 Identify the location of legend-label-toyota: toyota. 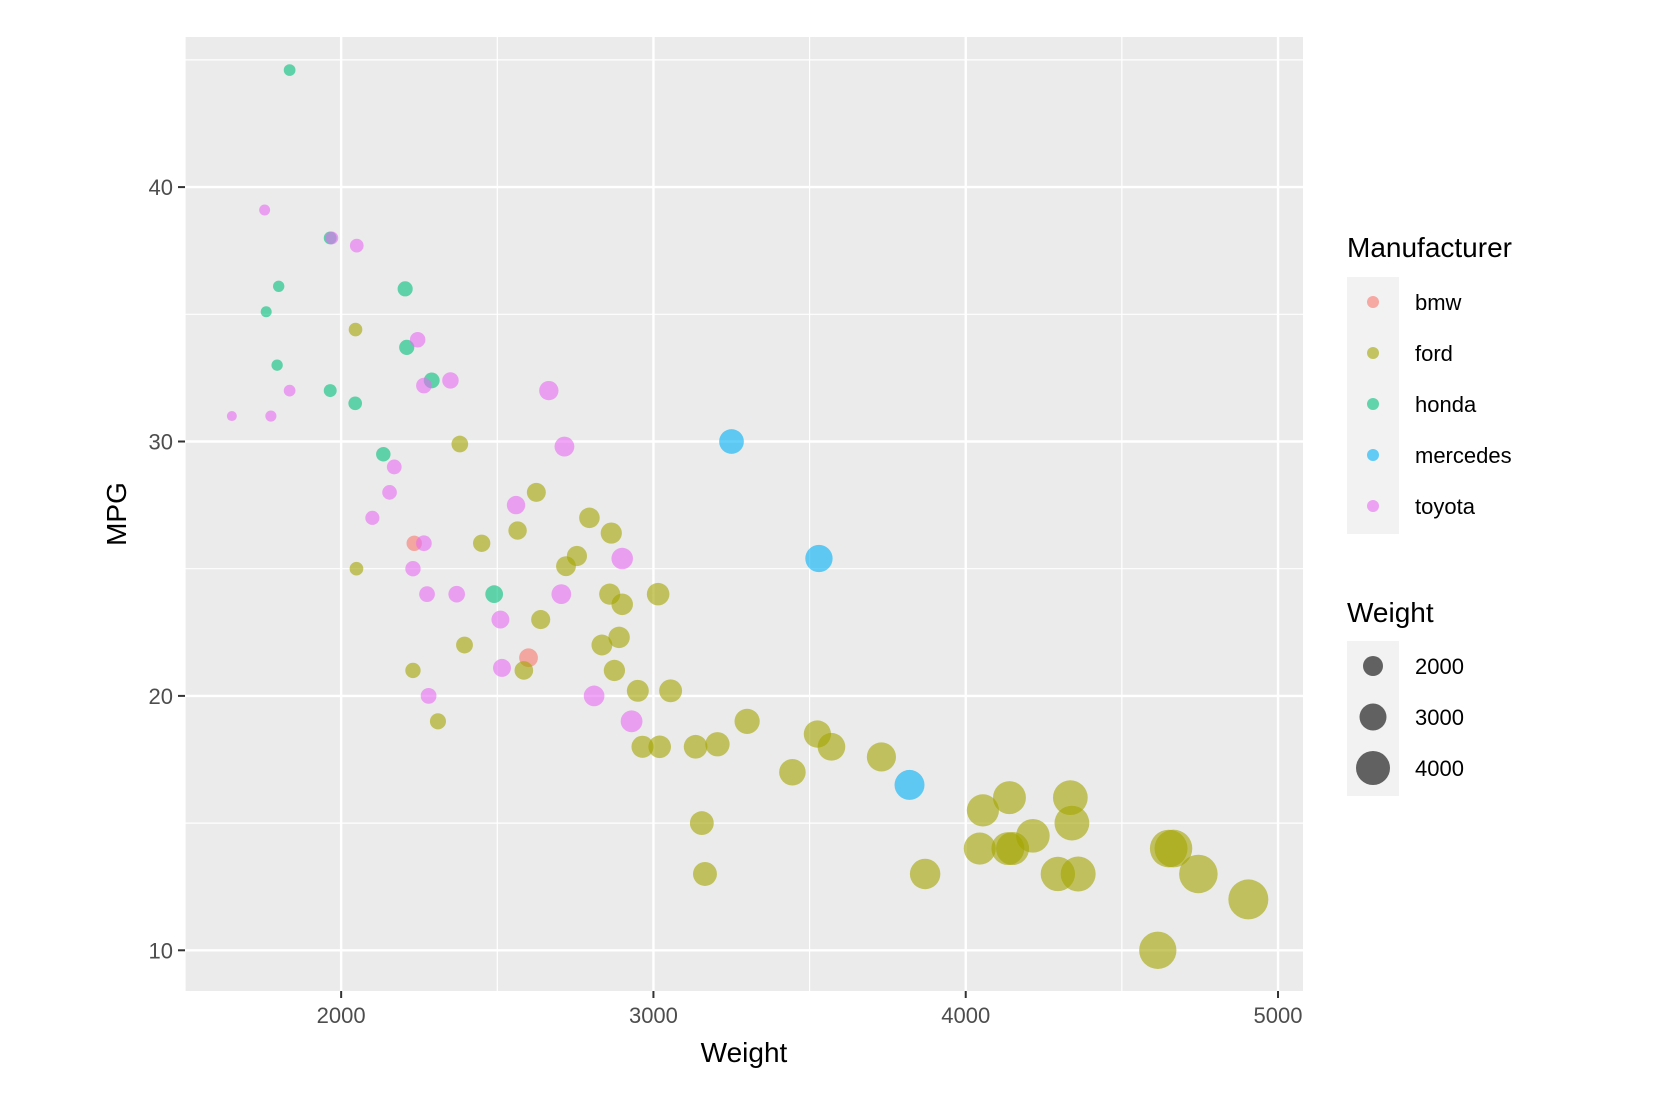
(1445, 506).